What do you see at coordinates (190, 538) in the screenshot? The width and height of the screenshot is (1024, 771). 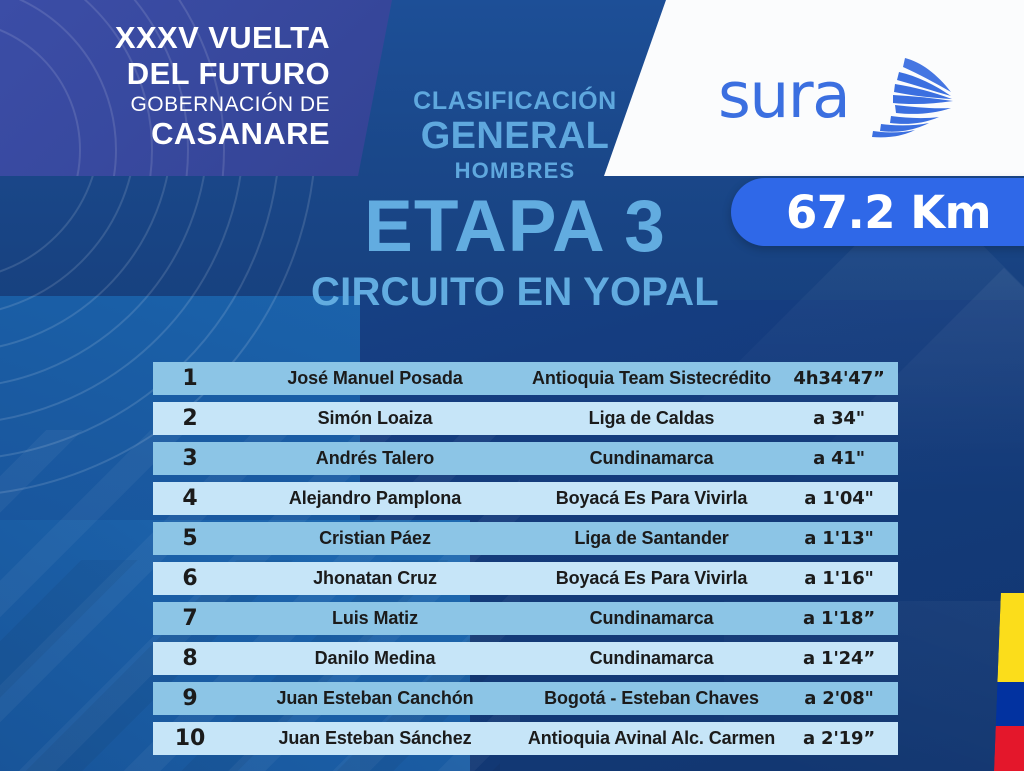 I see `row-position: 5` at bounding box center [190, 538].